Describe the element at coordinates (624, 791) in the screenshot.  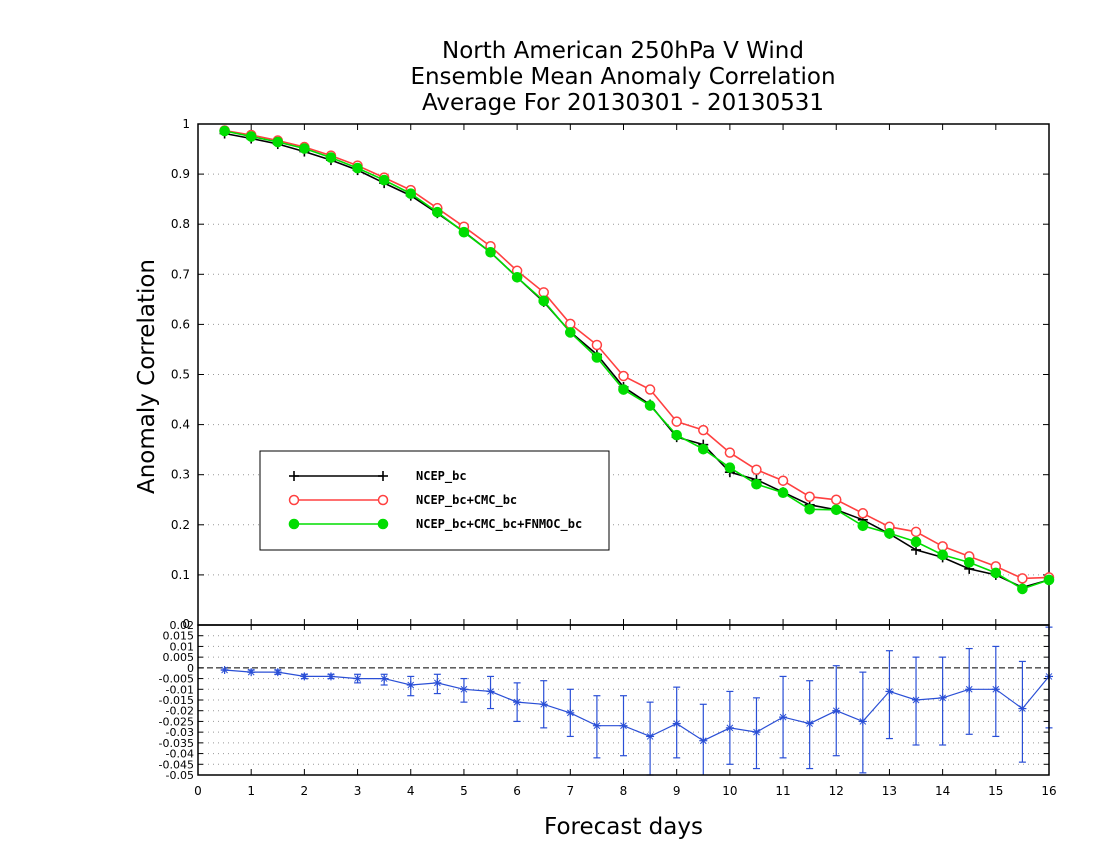
I see `x-tick-label: 8` at that location.